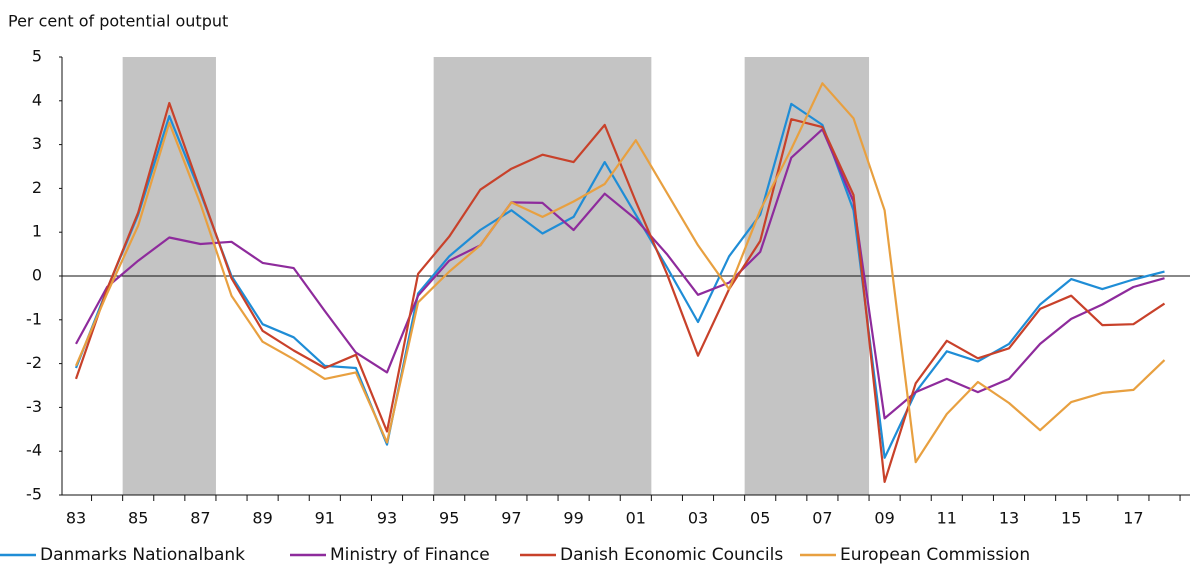  Describe the element at coordinates (698, 518) in the screenshot. I see `x-tick-label: 03` at that location.